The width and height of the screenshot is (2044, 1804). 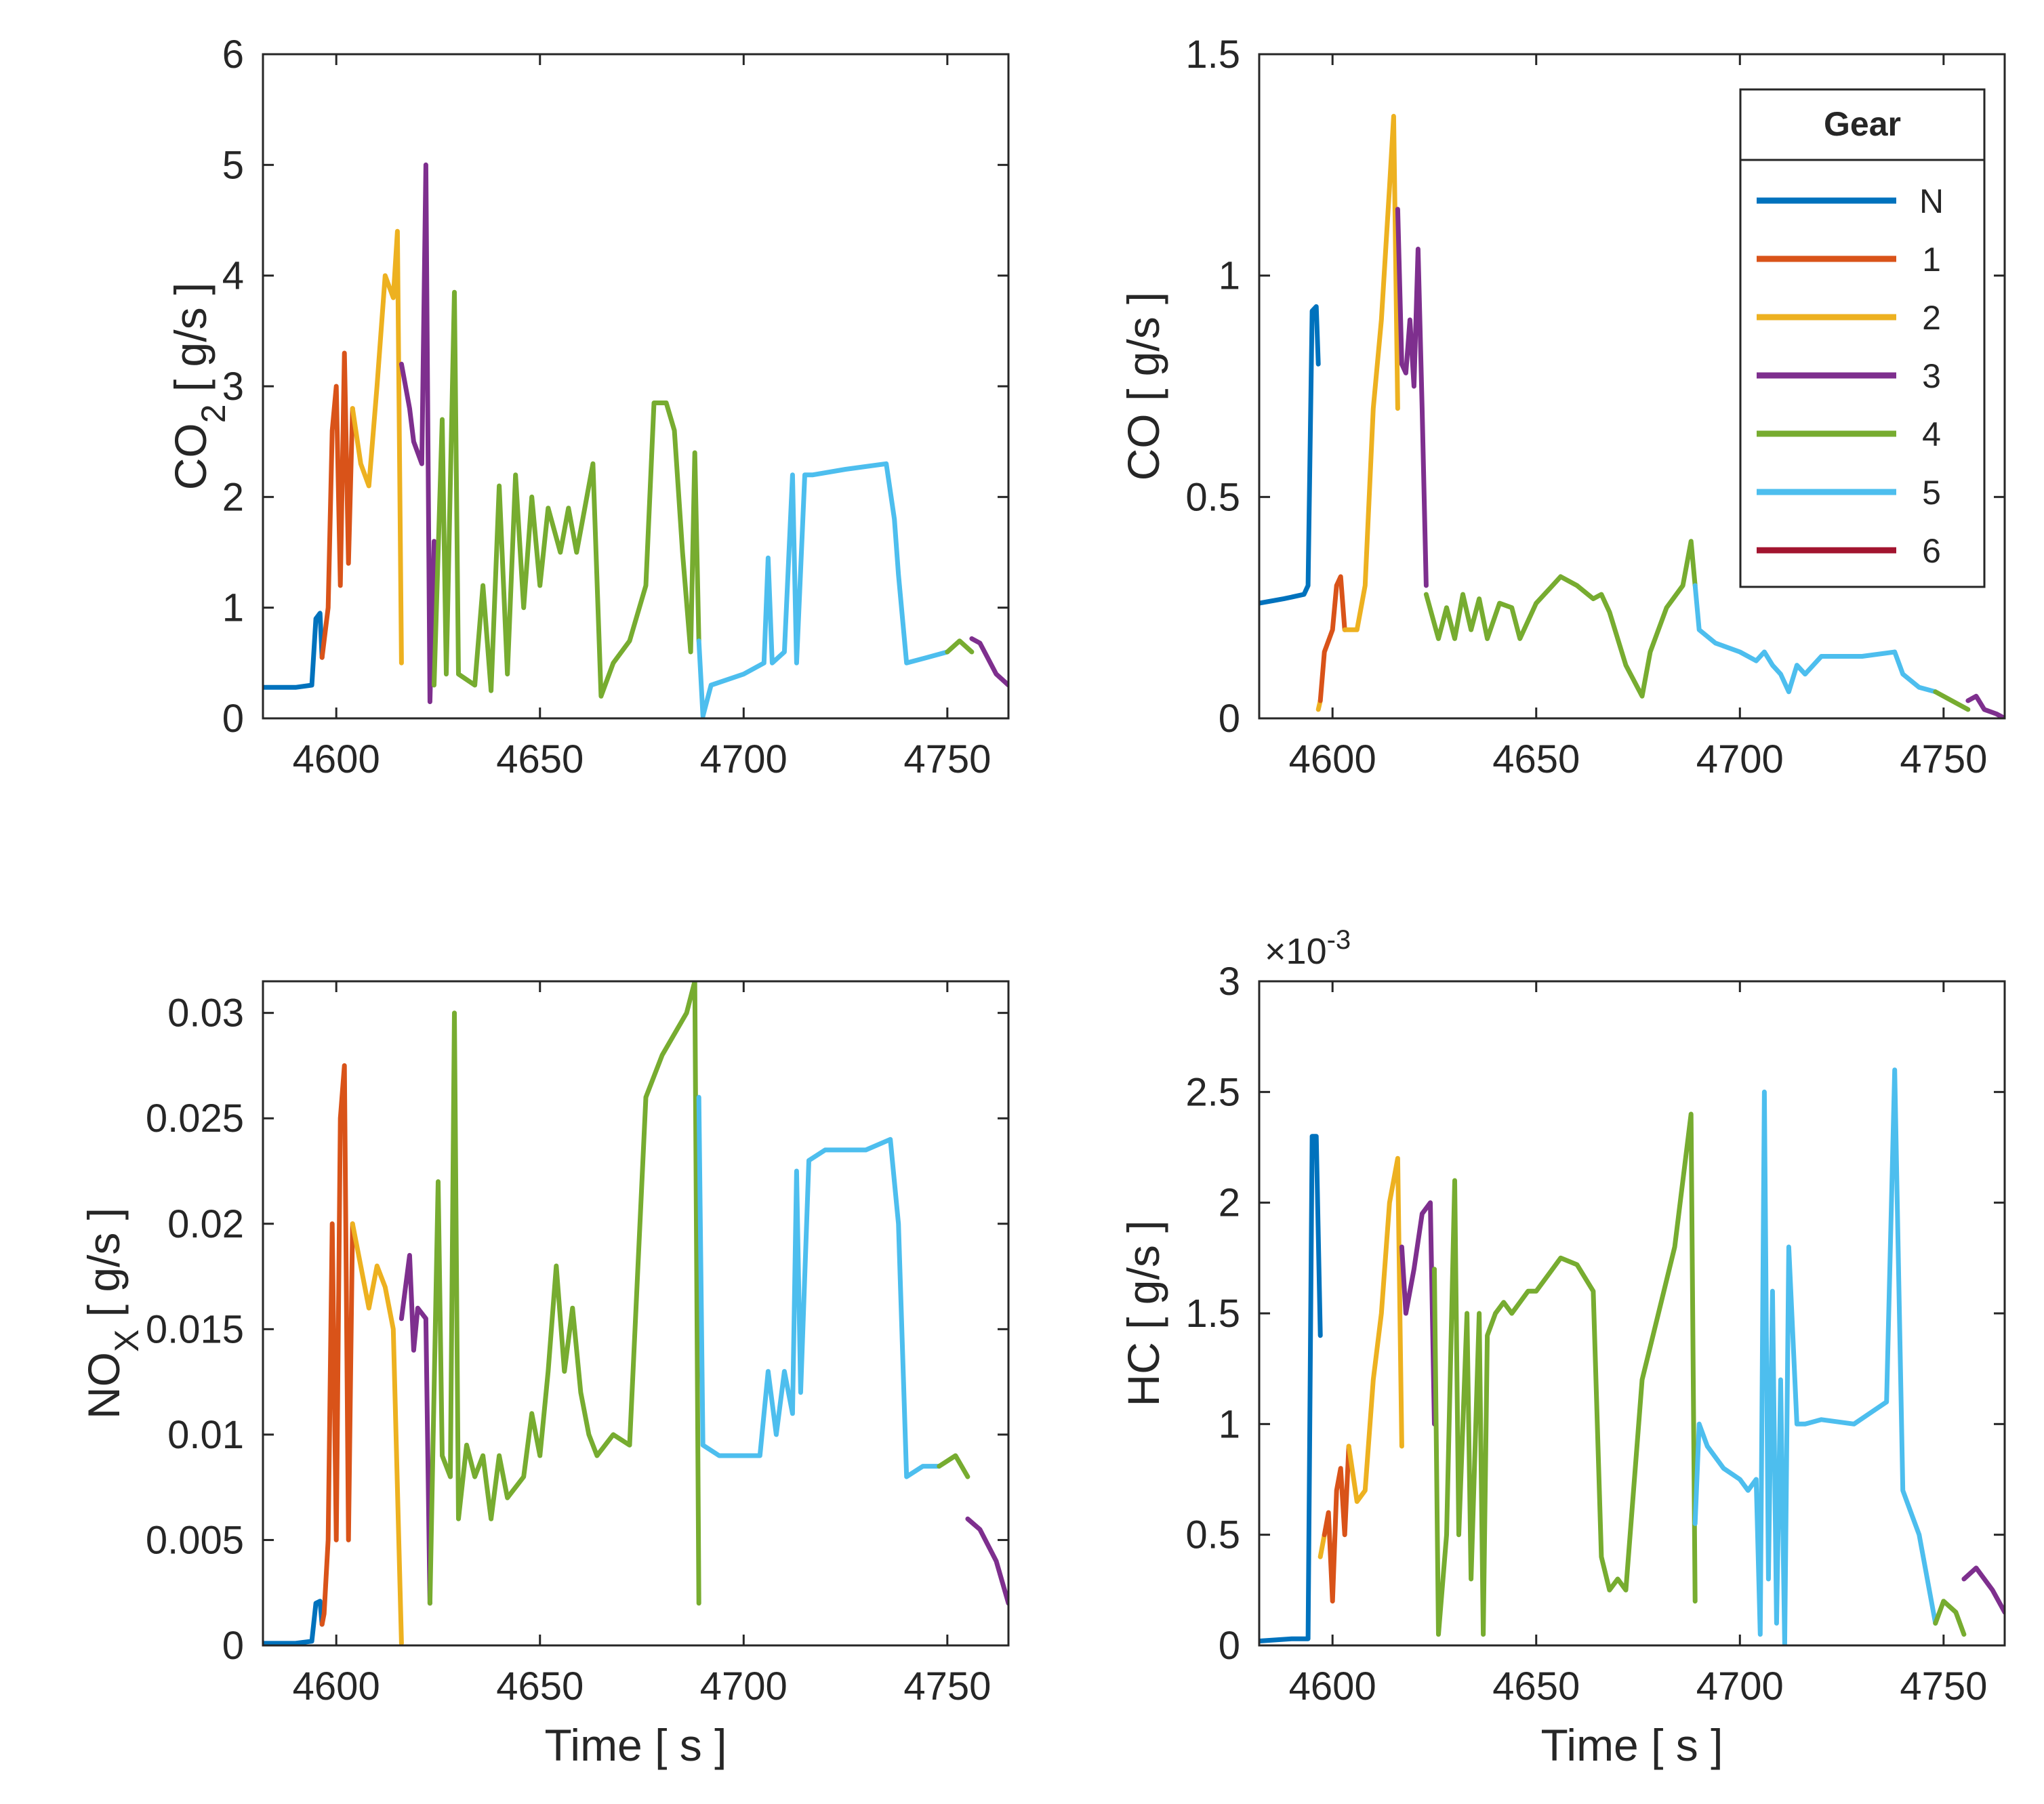 I want to click on series-group-hc, so click(x=1632, y=1356).